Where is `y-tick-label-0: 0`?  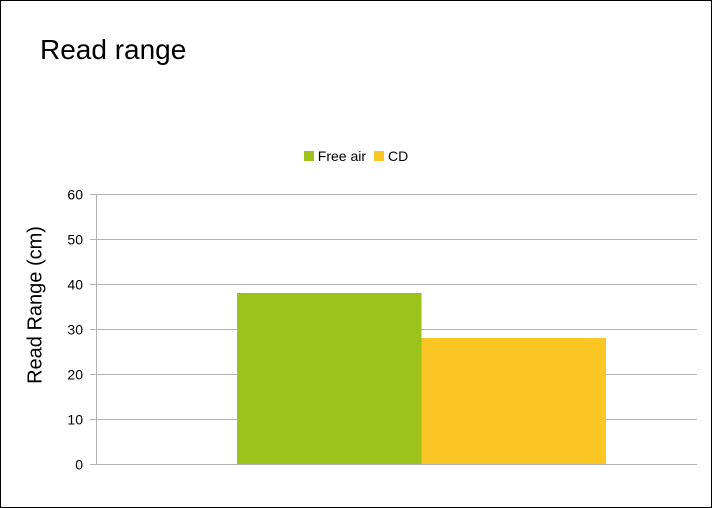
y-tick-label-0: 0 is located at coordinates (79, 465).